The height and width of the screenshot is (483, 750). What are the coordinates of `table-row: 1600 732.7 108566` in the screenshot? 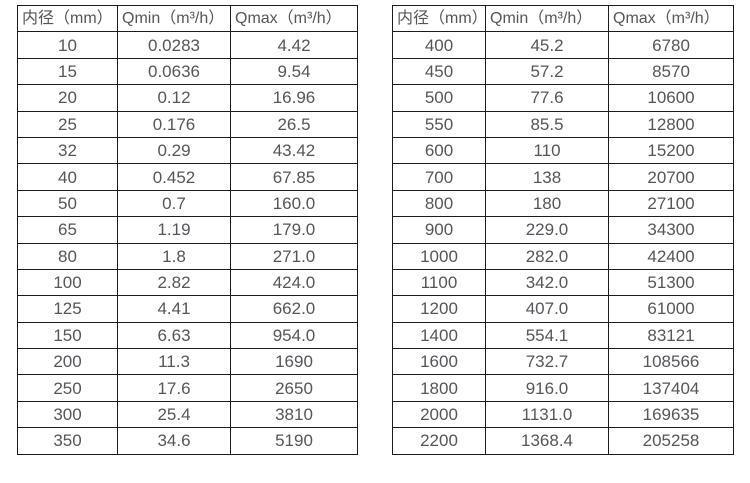 It's located at (563, 362).